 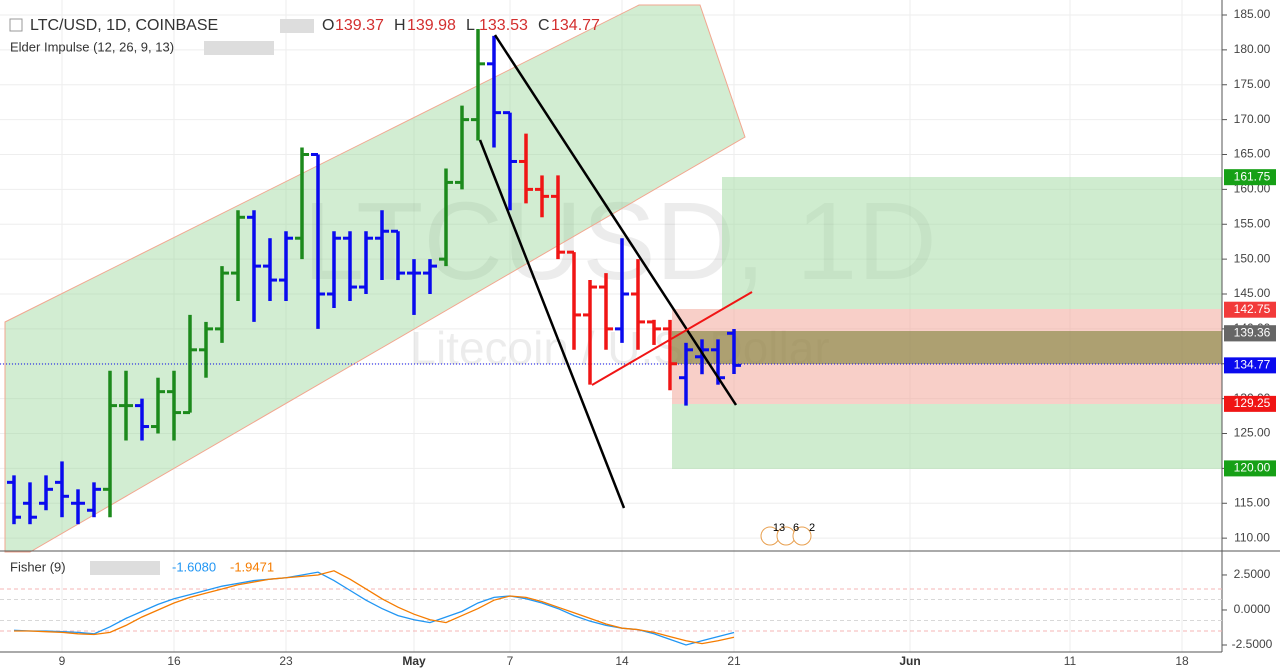 I want to click on y-tick-label: 170.00, so click(x=1252, y=119).